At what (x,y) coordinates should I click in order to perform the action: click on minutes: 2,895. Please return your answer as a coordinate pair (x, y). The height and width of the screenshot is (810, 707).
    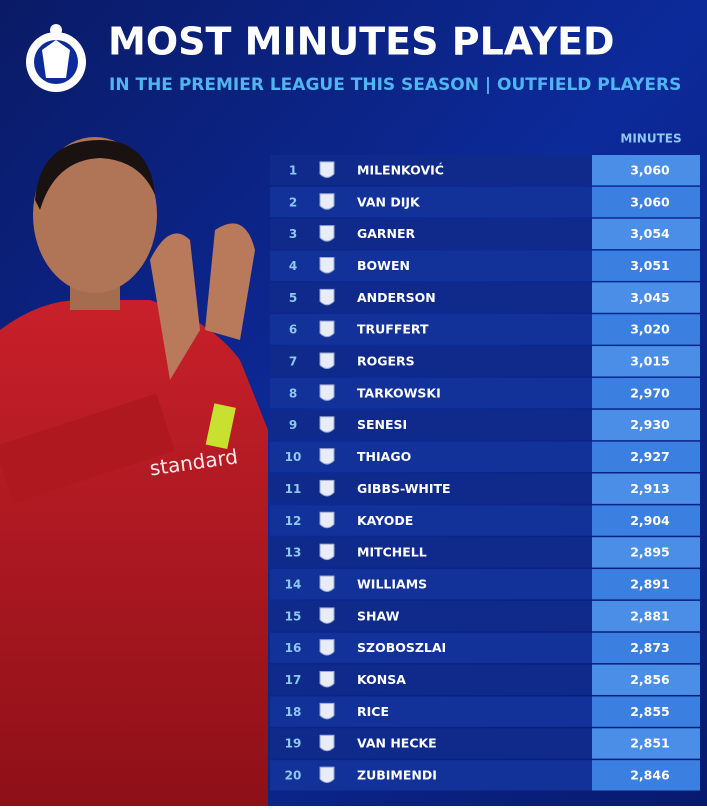
    Looking at the image, I should click on (650, 552).